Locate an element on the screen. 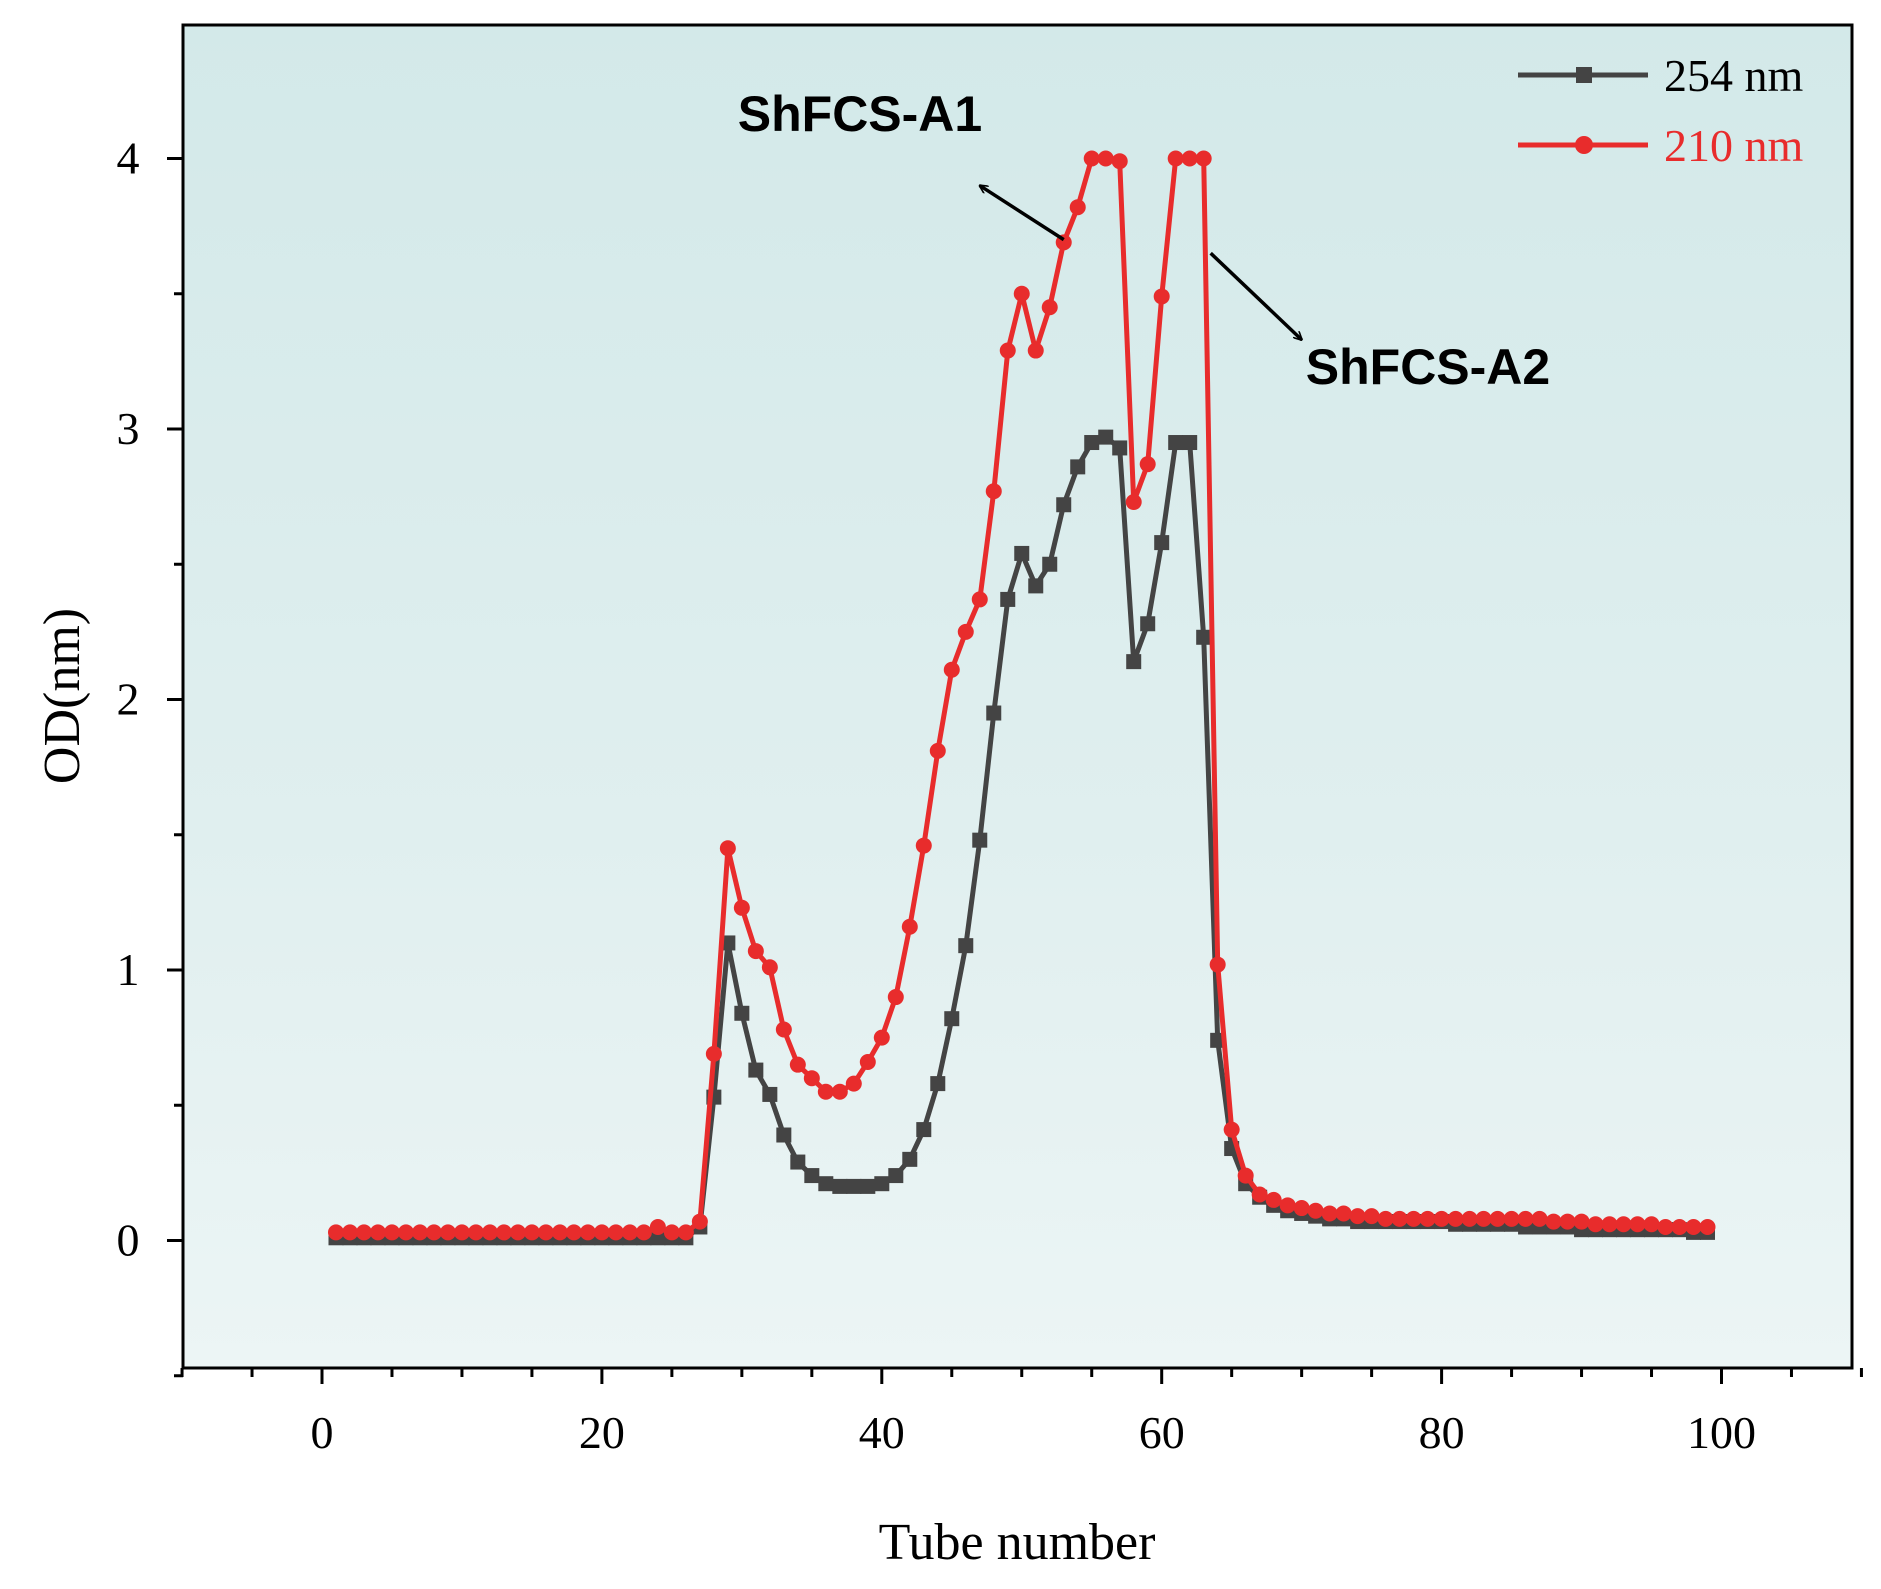 This screenshot has width=1881, height=1589. x-tick-label: 100 is located at coordinates (1721, 1432).